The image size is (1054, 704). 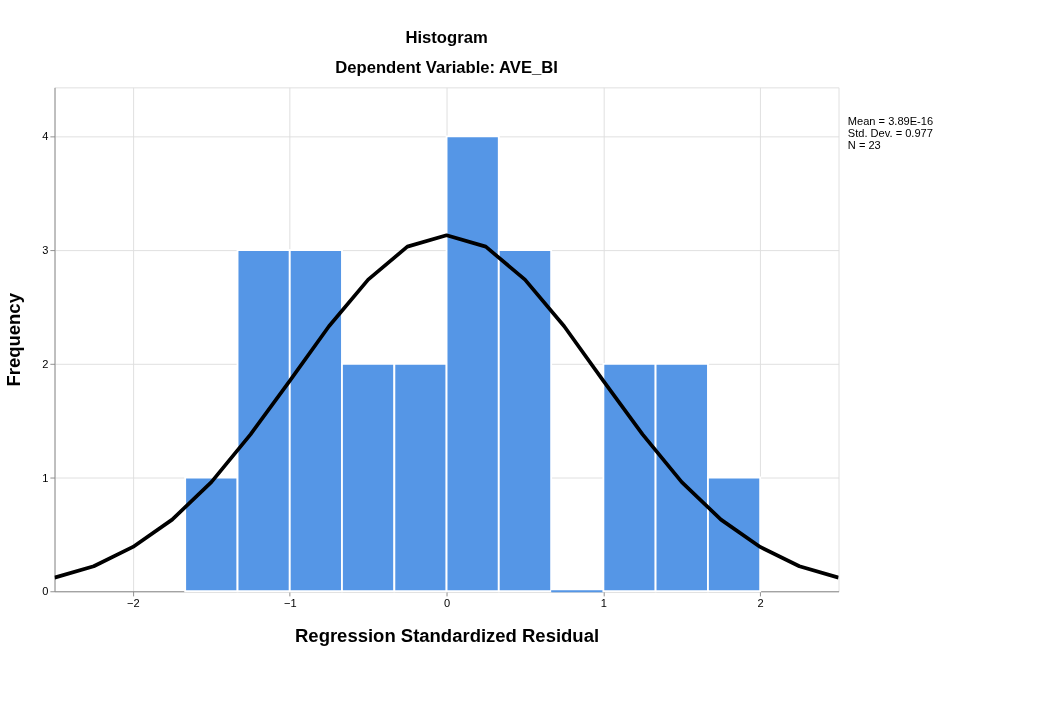 I want to click on y-tick-label: 0, so click(x=45, y=591).